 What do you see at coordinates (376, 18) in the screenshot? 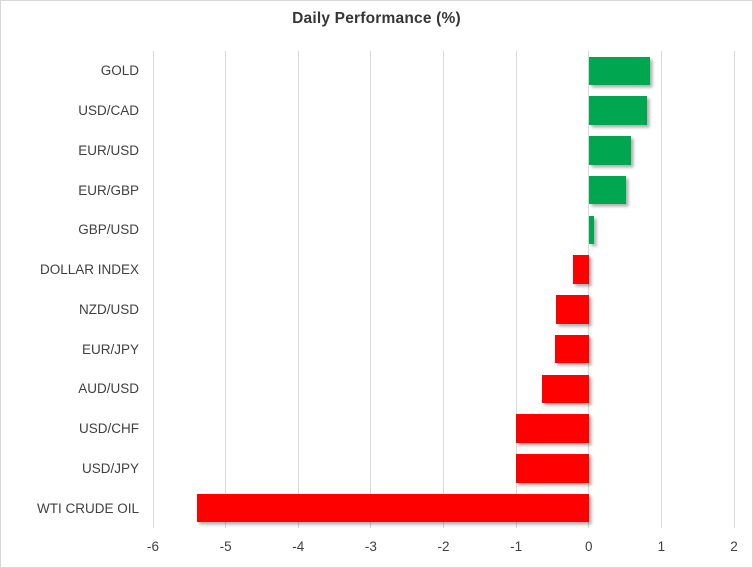
I see `chart-title: Daily Performance (%)` at bounding box center [376, 18].